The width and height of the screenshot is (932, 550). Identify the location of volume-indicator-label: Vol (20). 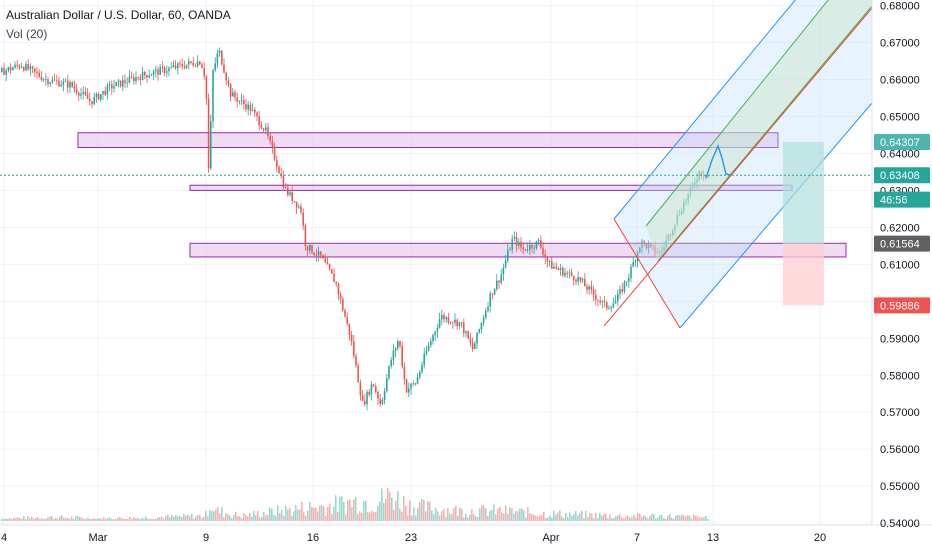
(27, 34).